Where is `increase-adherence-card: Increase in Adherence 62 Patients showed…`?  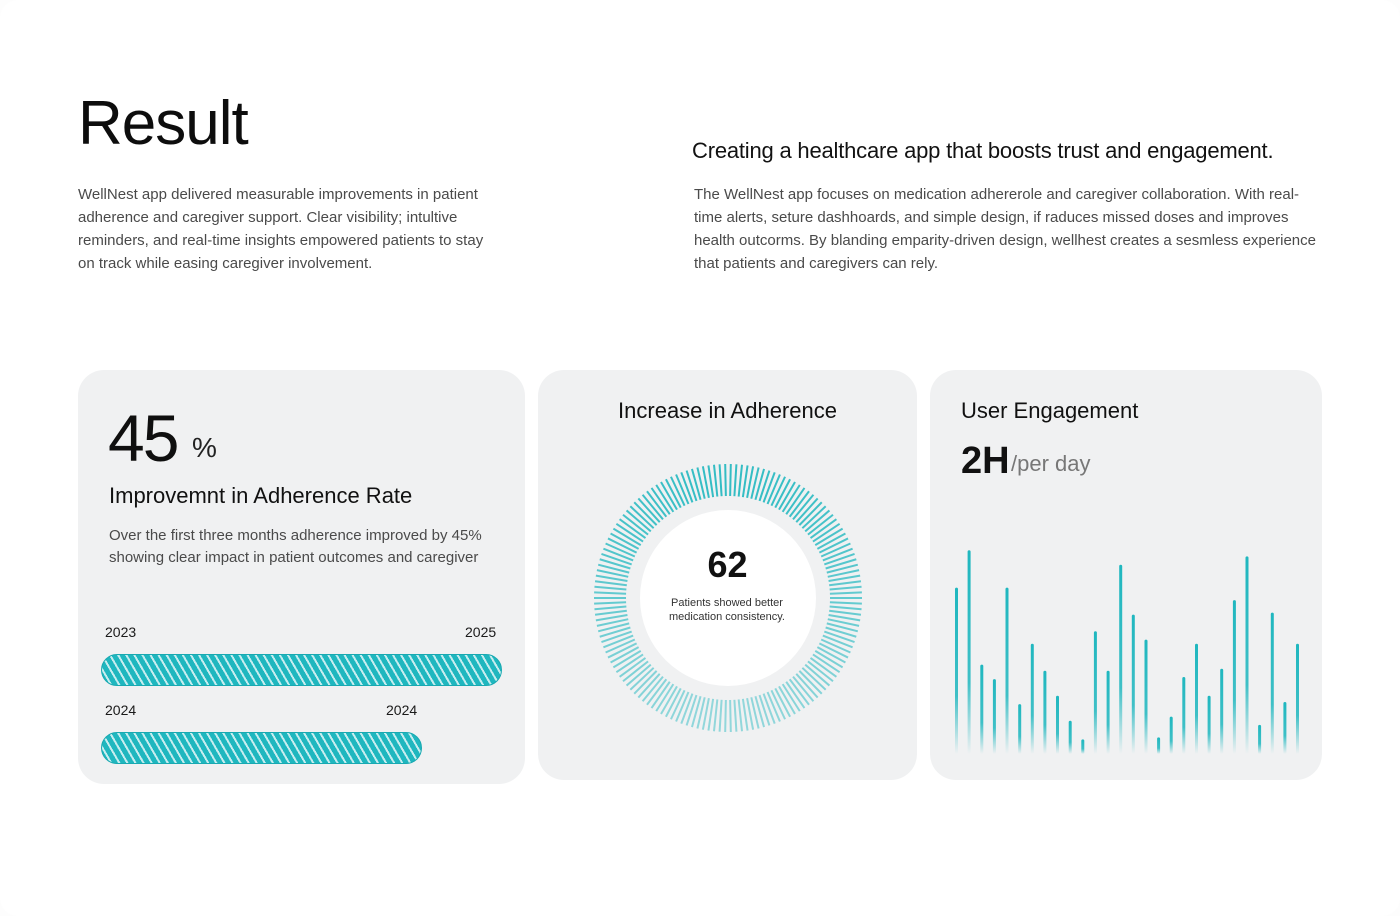
increase-adherence-card: Increase in Adherence 62 Patients showed… is located at coordinates (727, 575).